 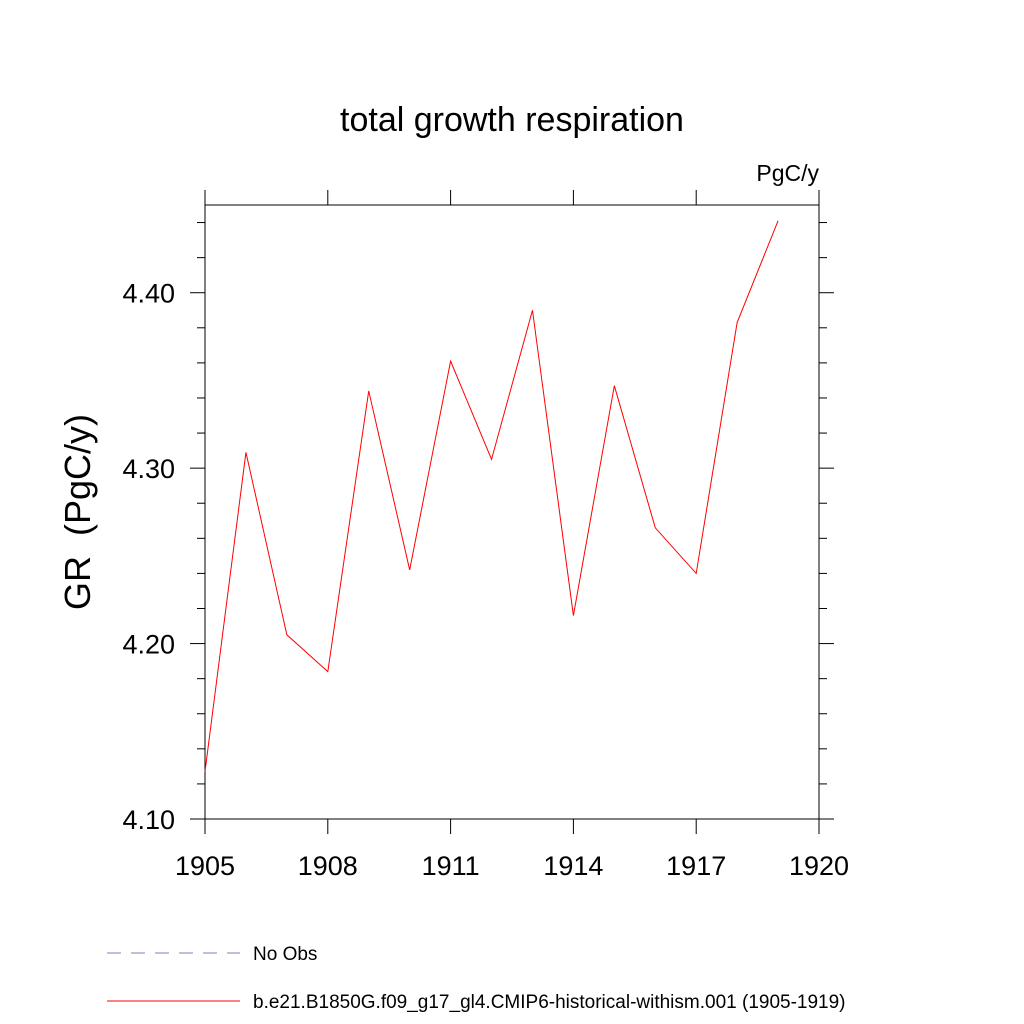 I want to click on y-tick-label: 4.10, so click(x=148, y=820).